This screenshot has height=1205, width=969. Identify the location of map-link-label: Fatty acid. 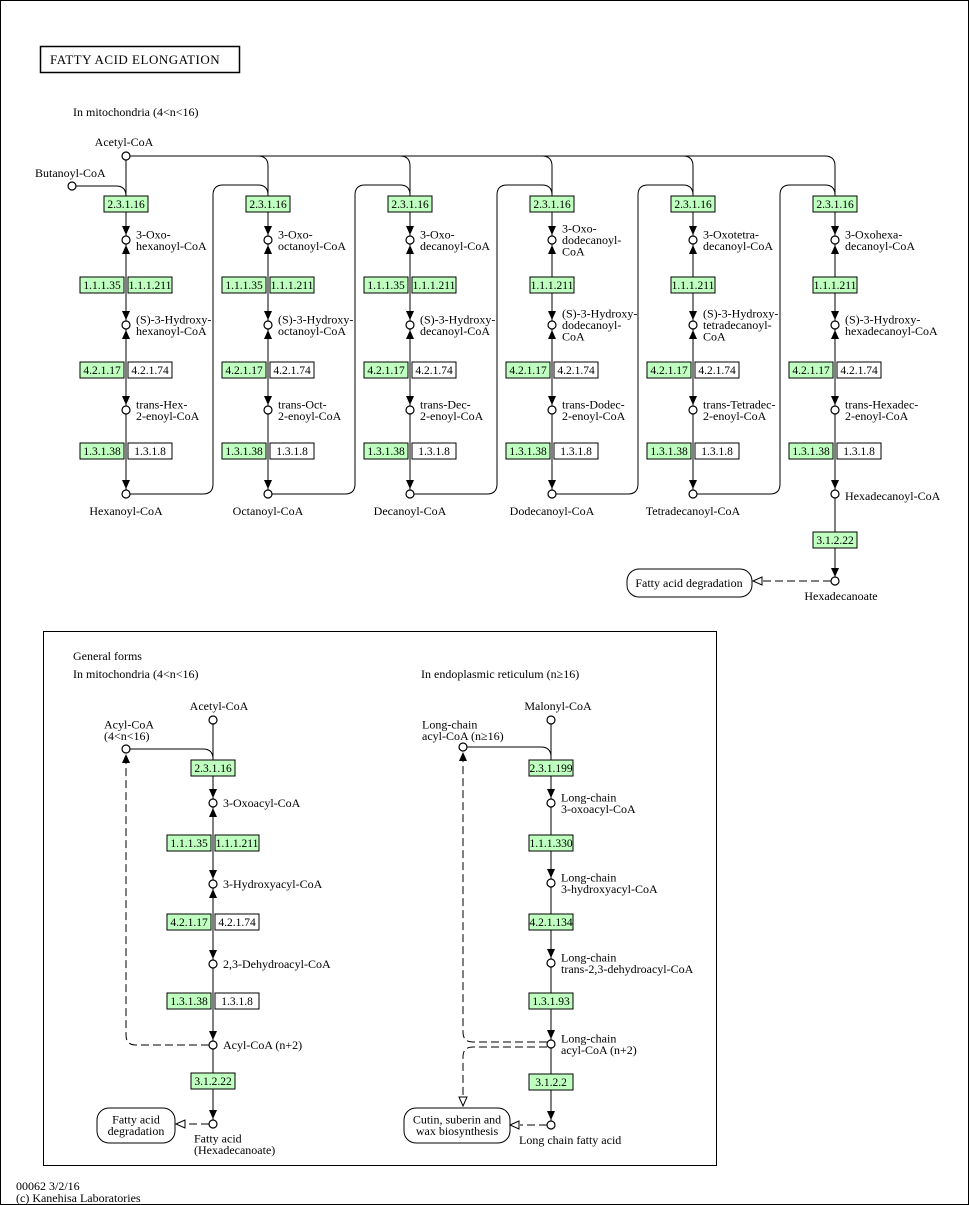
(136, 1119).